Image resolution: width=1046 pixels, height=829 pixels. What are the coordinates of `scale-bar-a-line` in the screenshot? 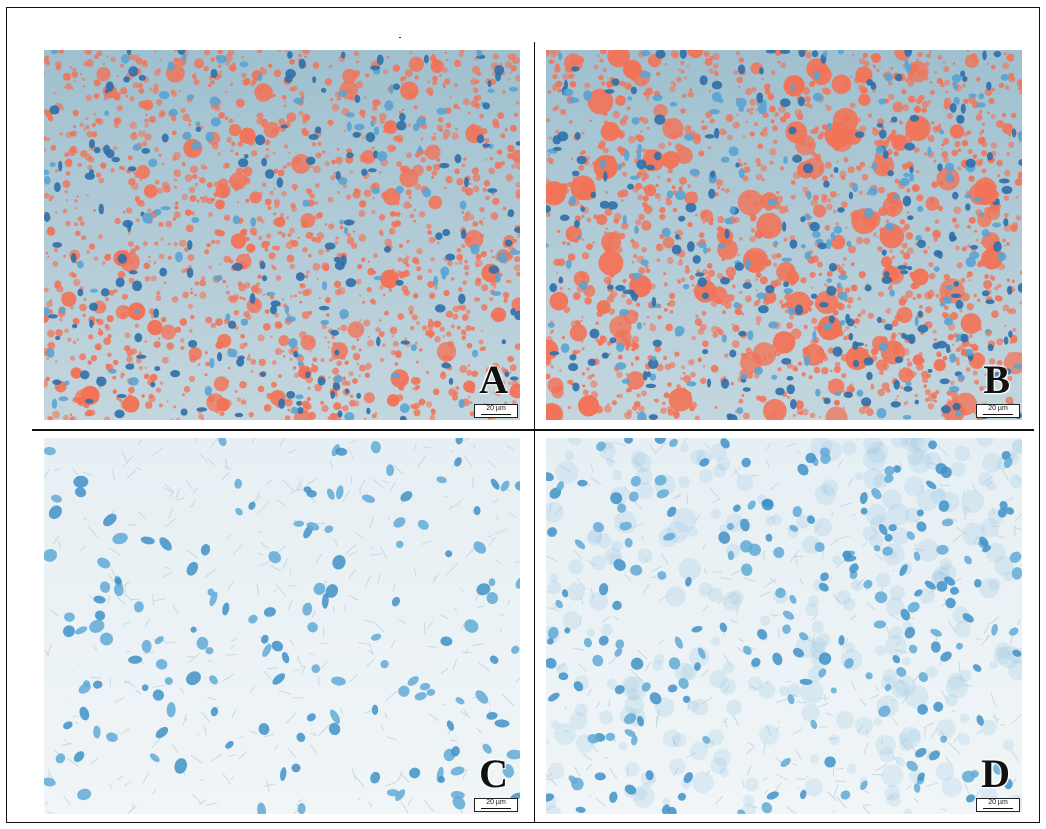 It's located at (496, 414).